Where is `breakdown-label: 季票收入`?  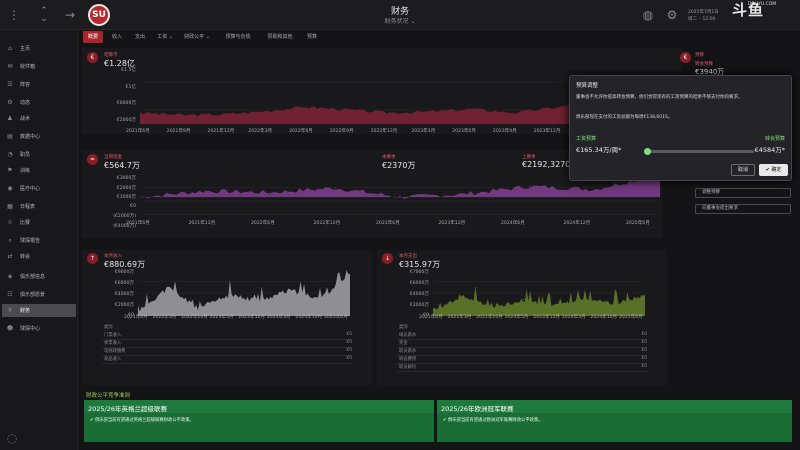 breakdown-label: 季票收入 is located at coordinates (113, 343).